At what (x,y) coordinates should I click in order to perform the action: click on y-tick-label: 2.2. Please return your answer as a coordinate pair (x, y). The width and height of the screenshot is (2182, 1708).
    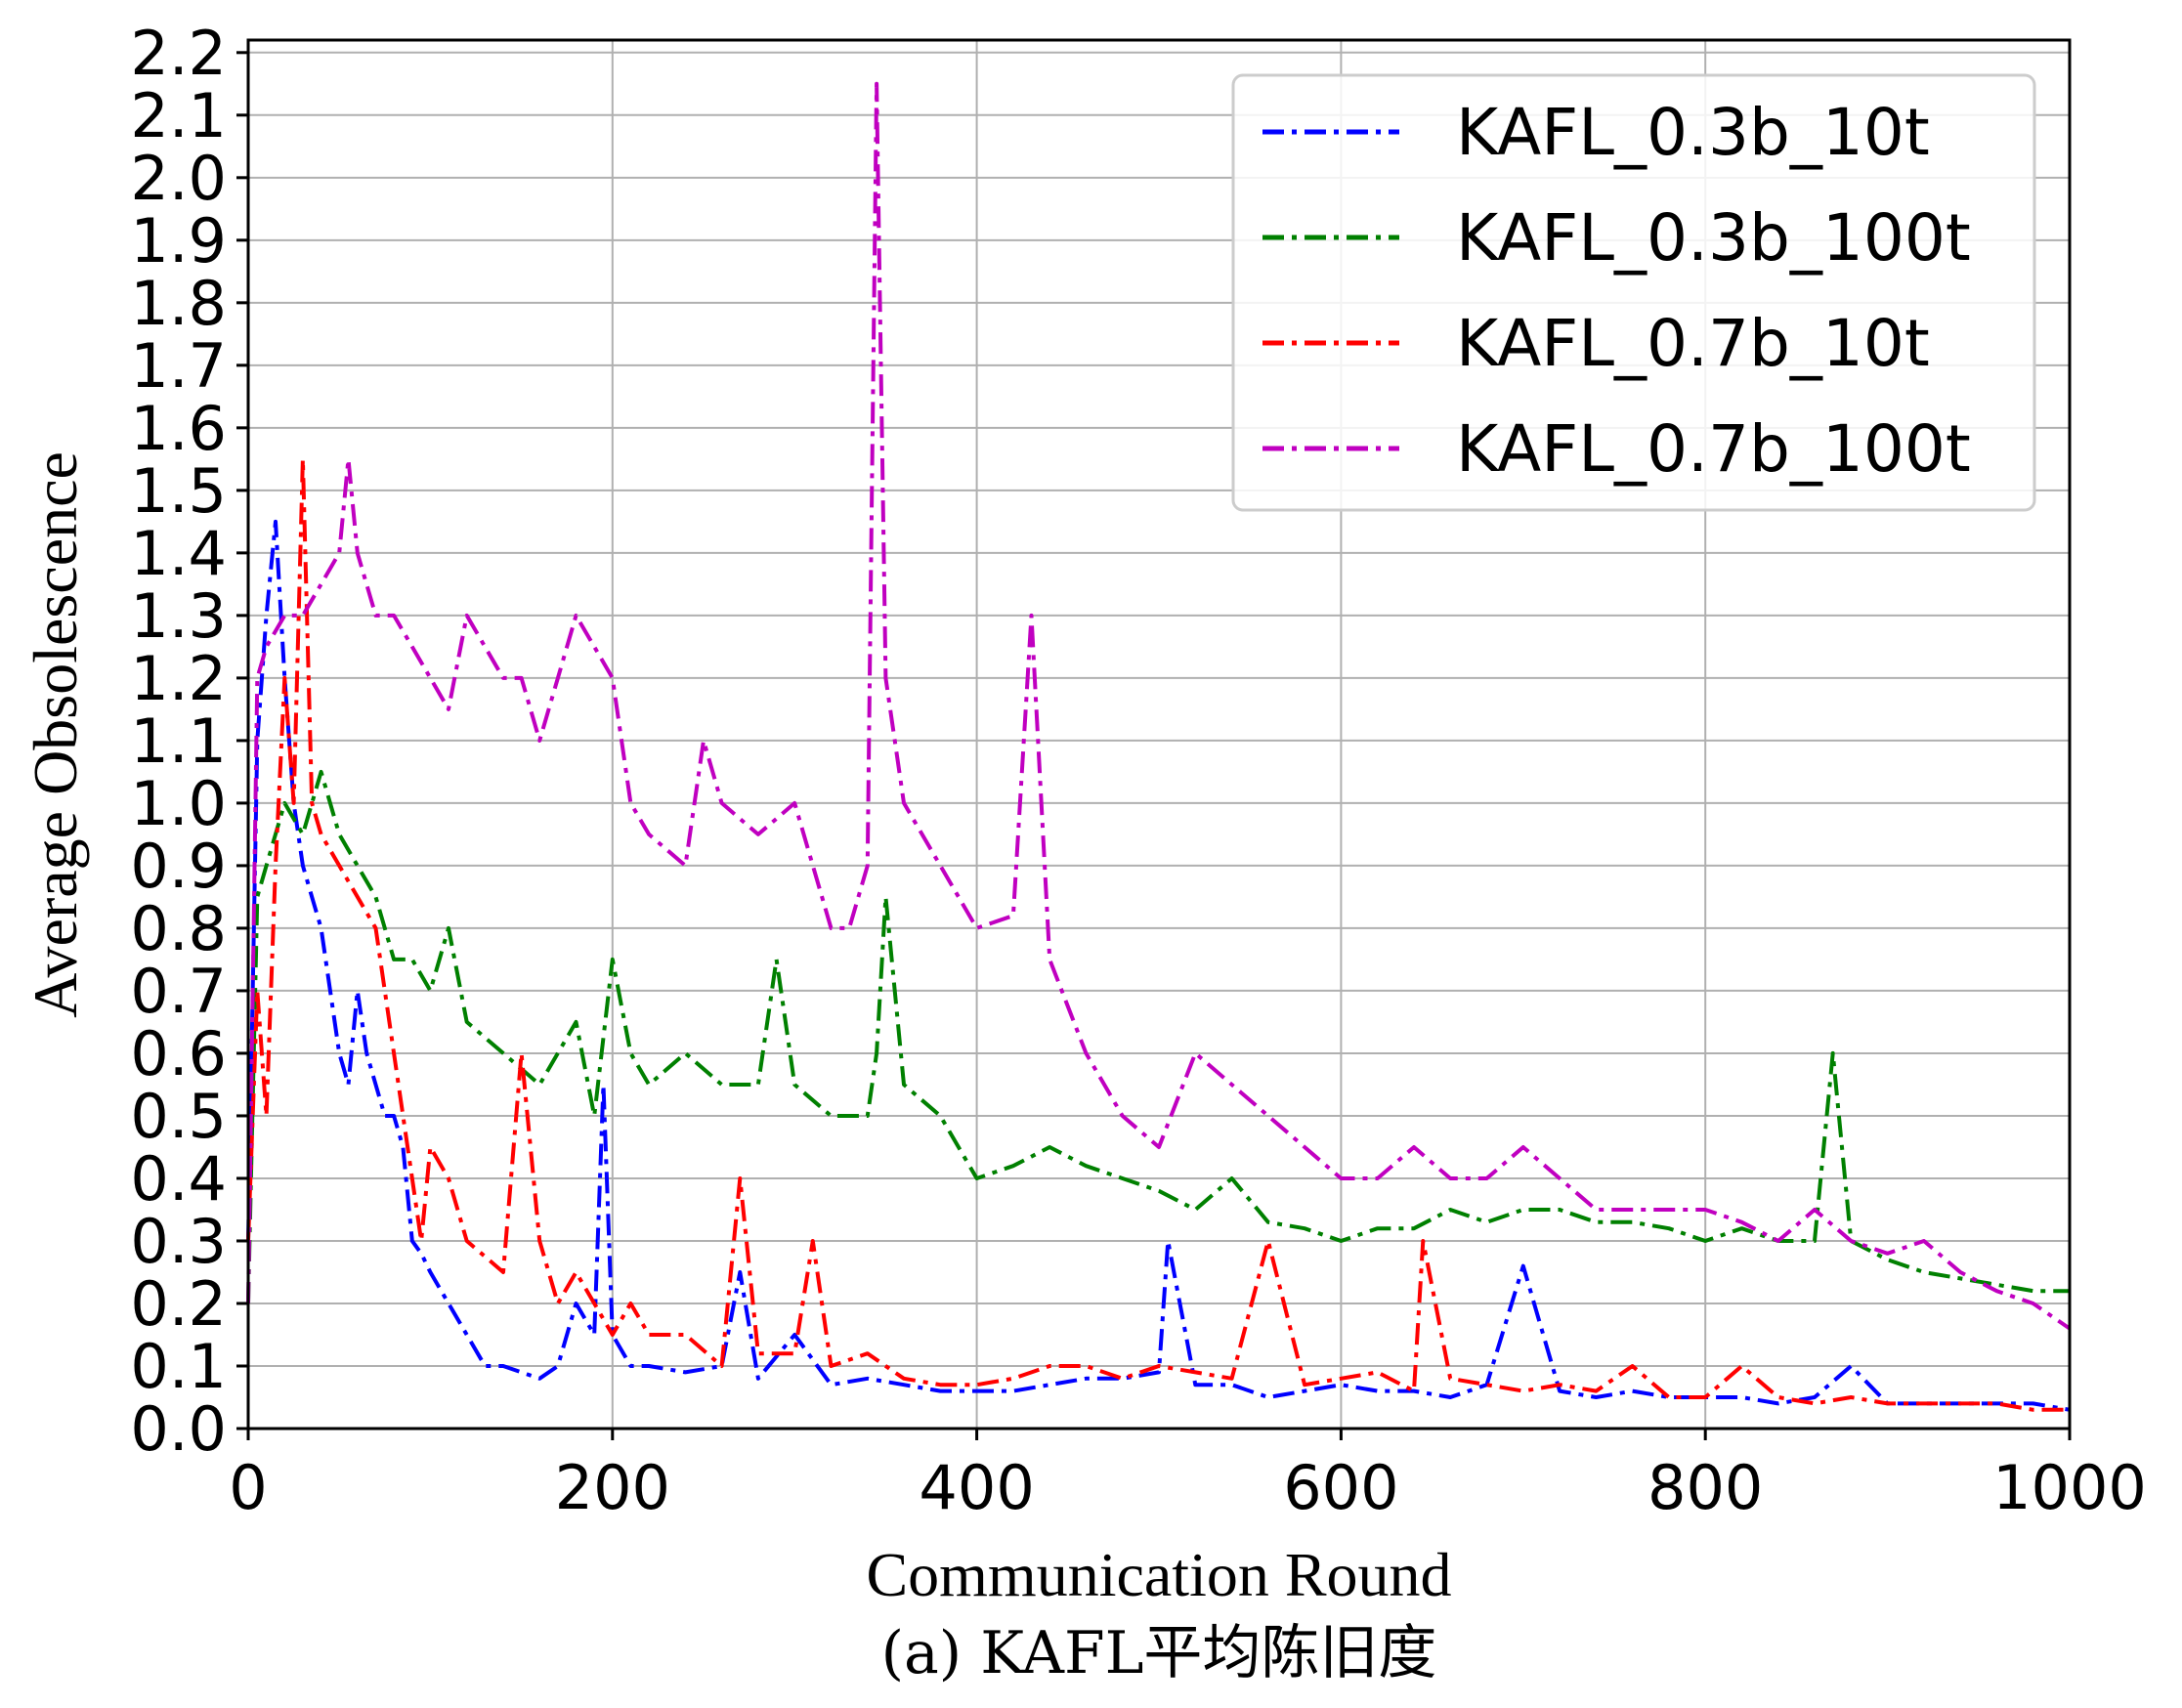
    Looking at the image, I should click on (178, 53).